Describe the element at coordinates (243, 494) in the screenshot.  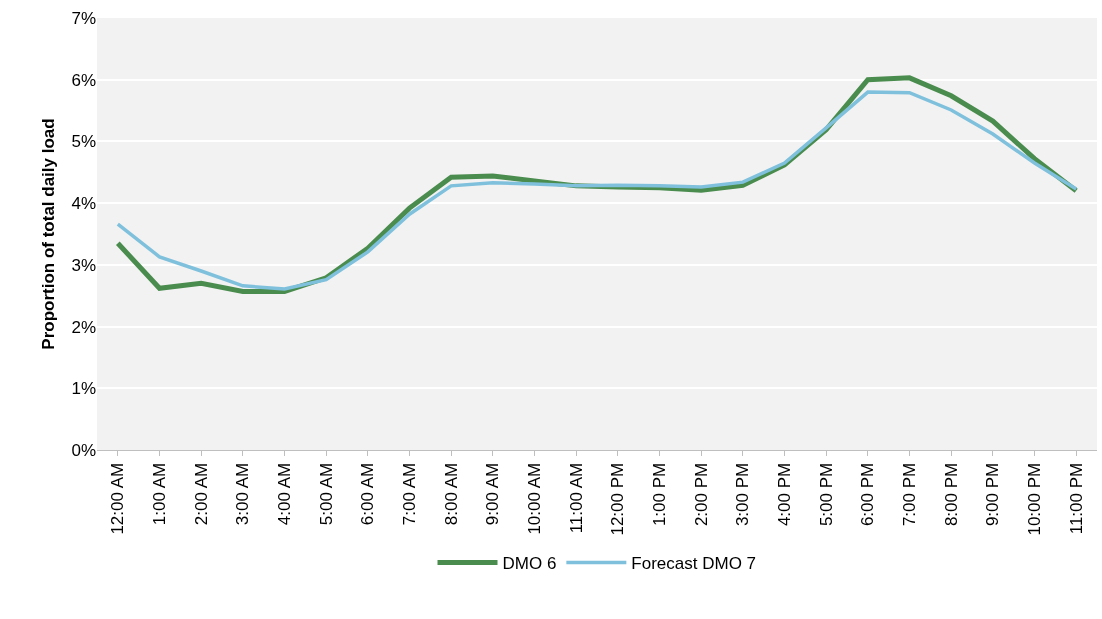
I see `x-tick-label: 3:00 AM` at that location.